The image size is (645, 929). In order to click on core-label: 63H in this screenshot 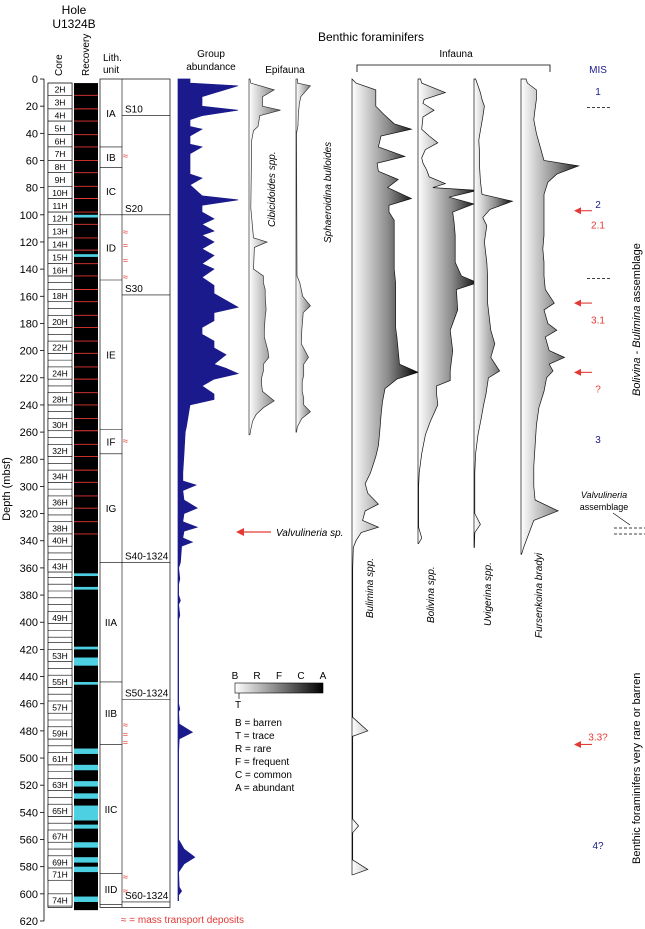, I will do `click(60, 785)`.